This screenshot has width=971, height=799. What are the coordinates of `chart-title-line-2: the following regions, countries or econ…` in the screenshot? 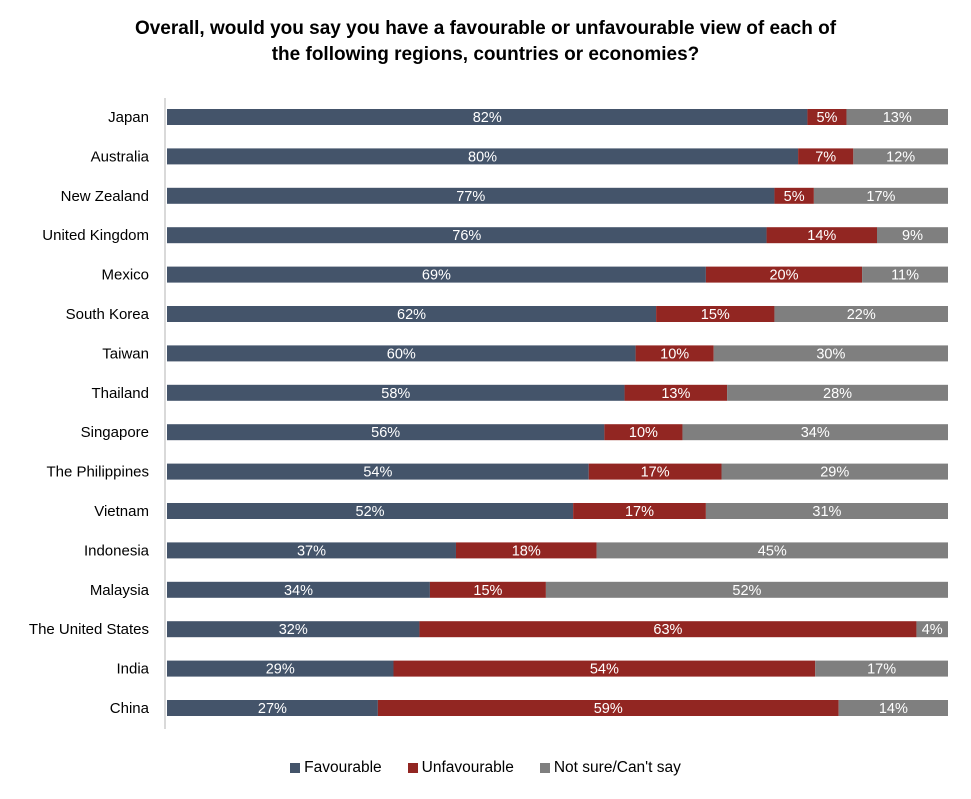 It's located at (485, 54).